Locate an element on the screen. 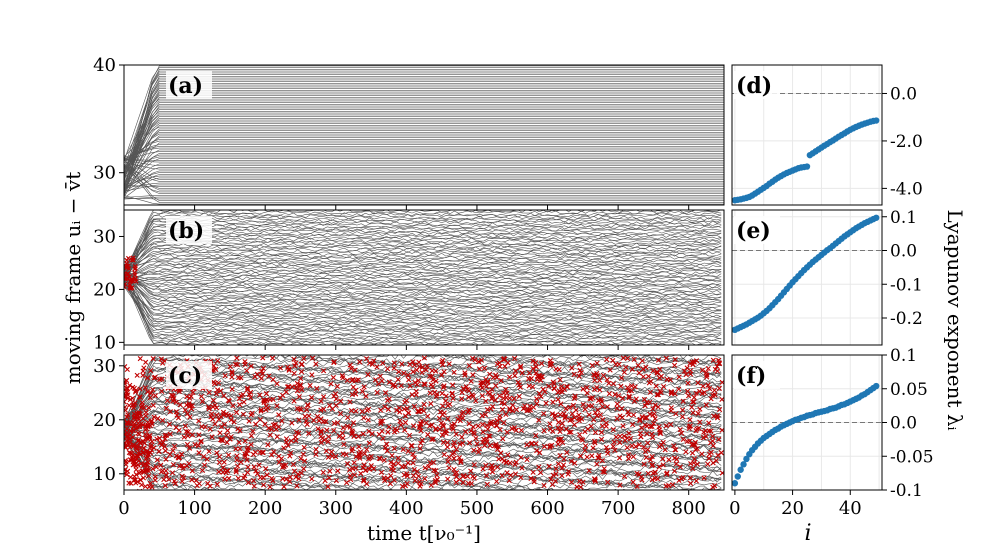  x-tick-label: 600 is located at coordinates (547, 508).